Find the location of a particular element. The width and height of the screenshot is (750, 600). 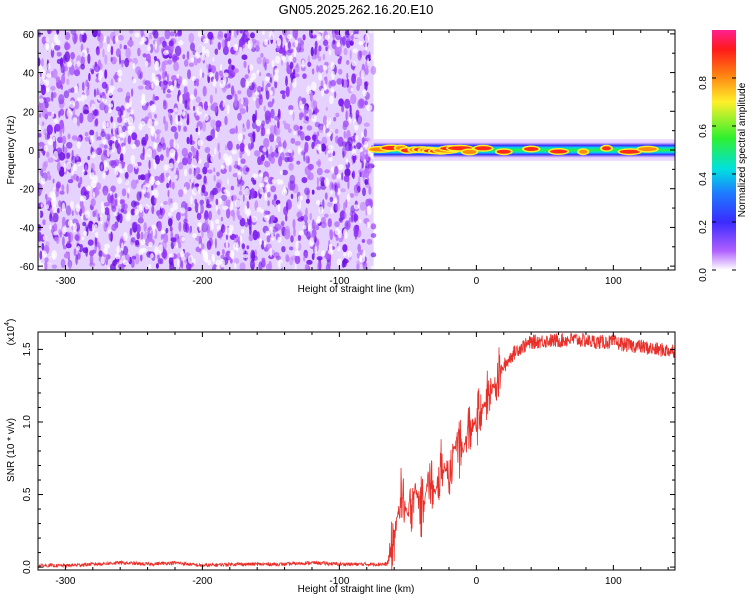

y-multiplier-exp: 4 is located at coordinates (7, 324).